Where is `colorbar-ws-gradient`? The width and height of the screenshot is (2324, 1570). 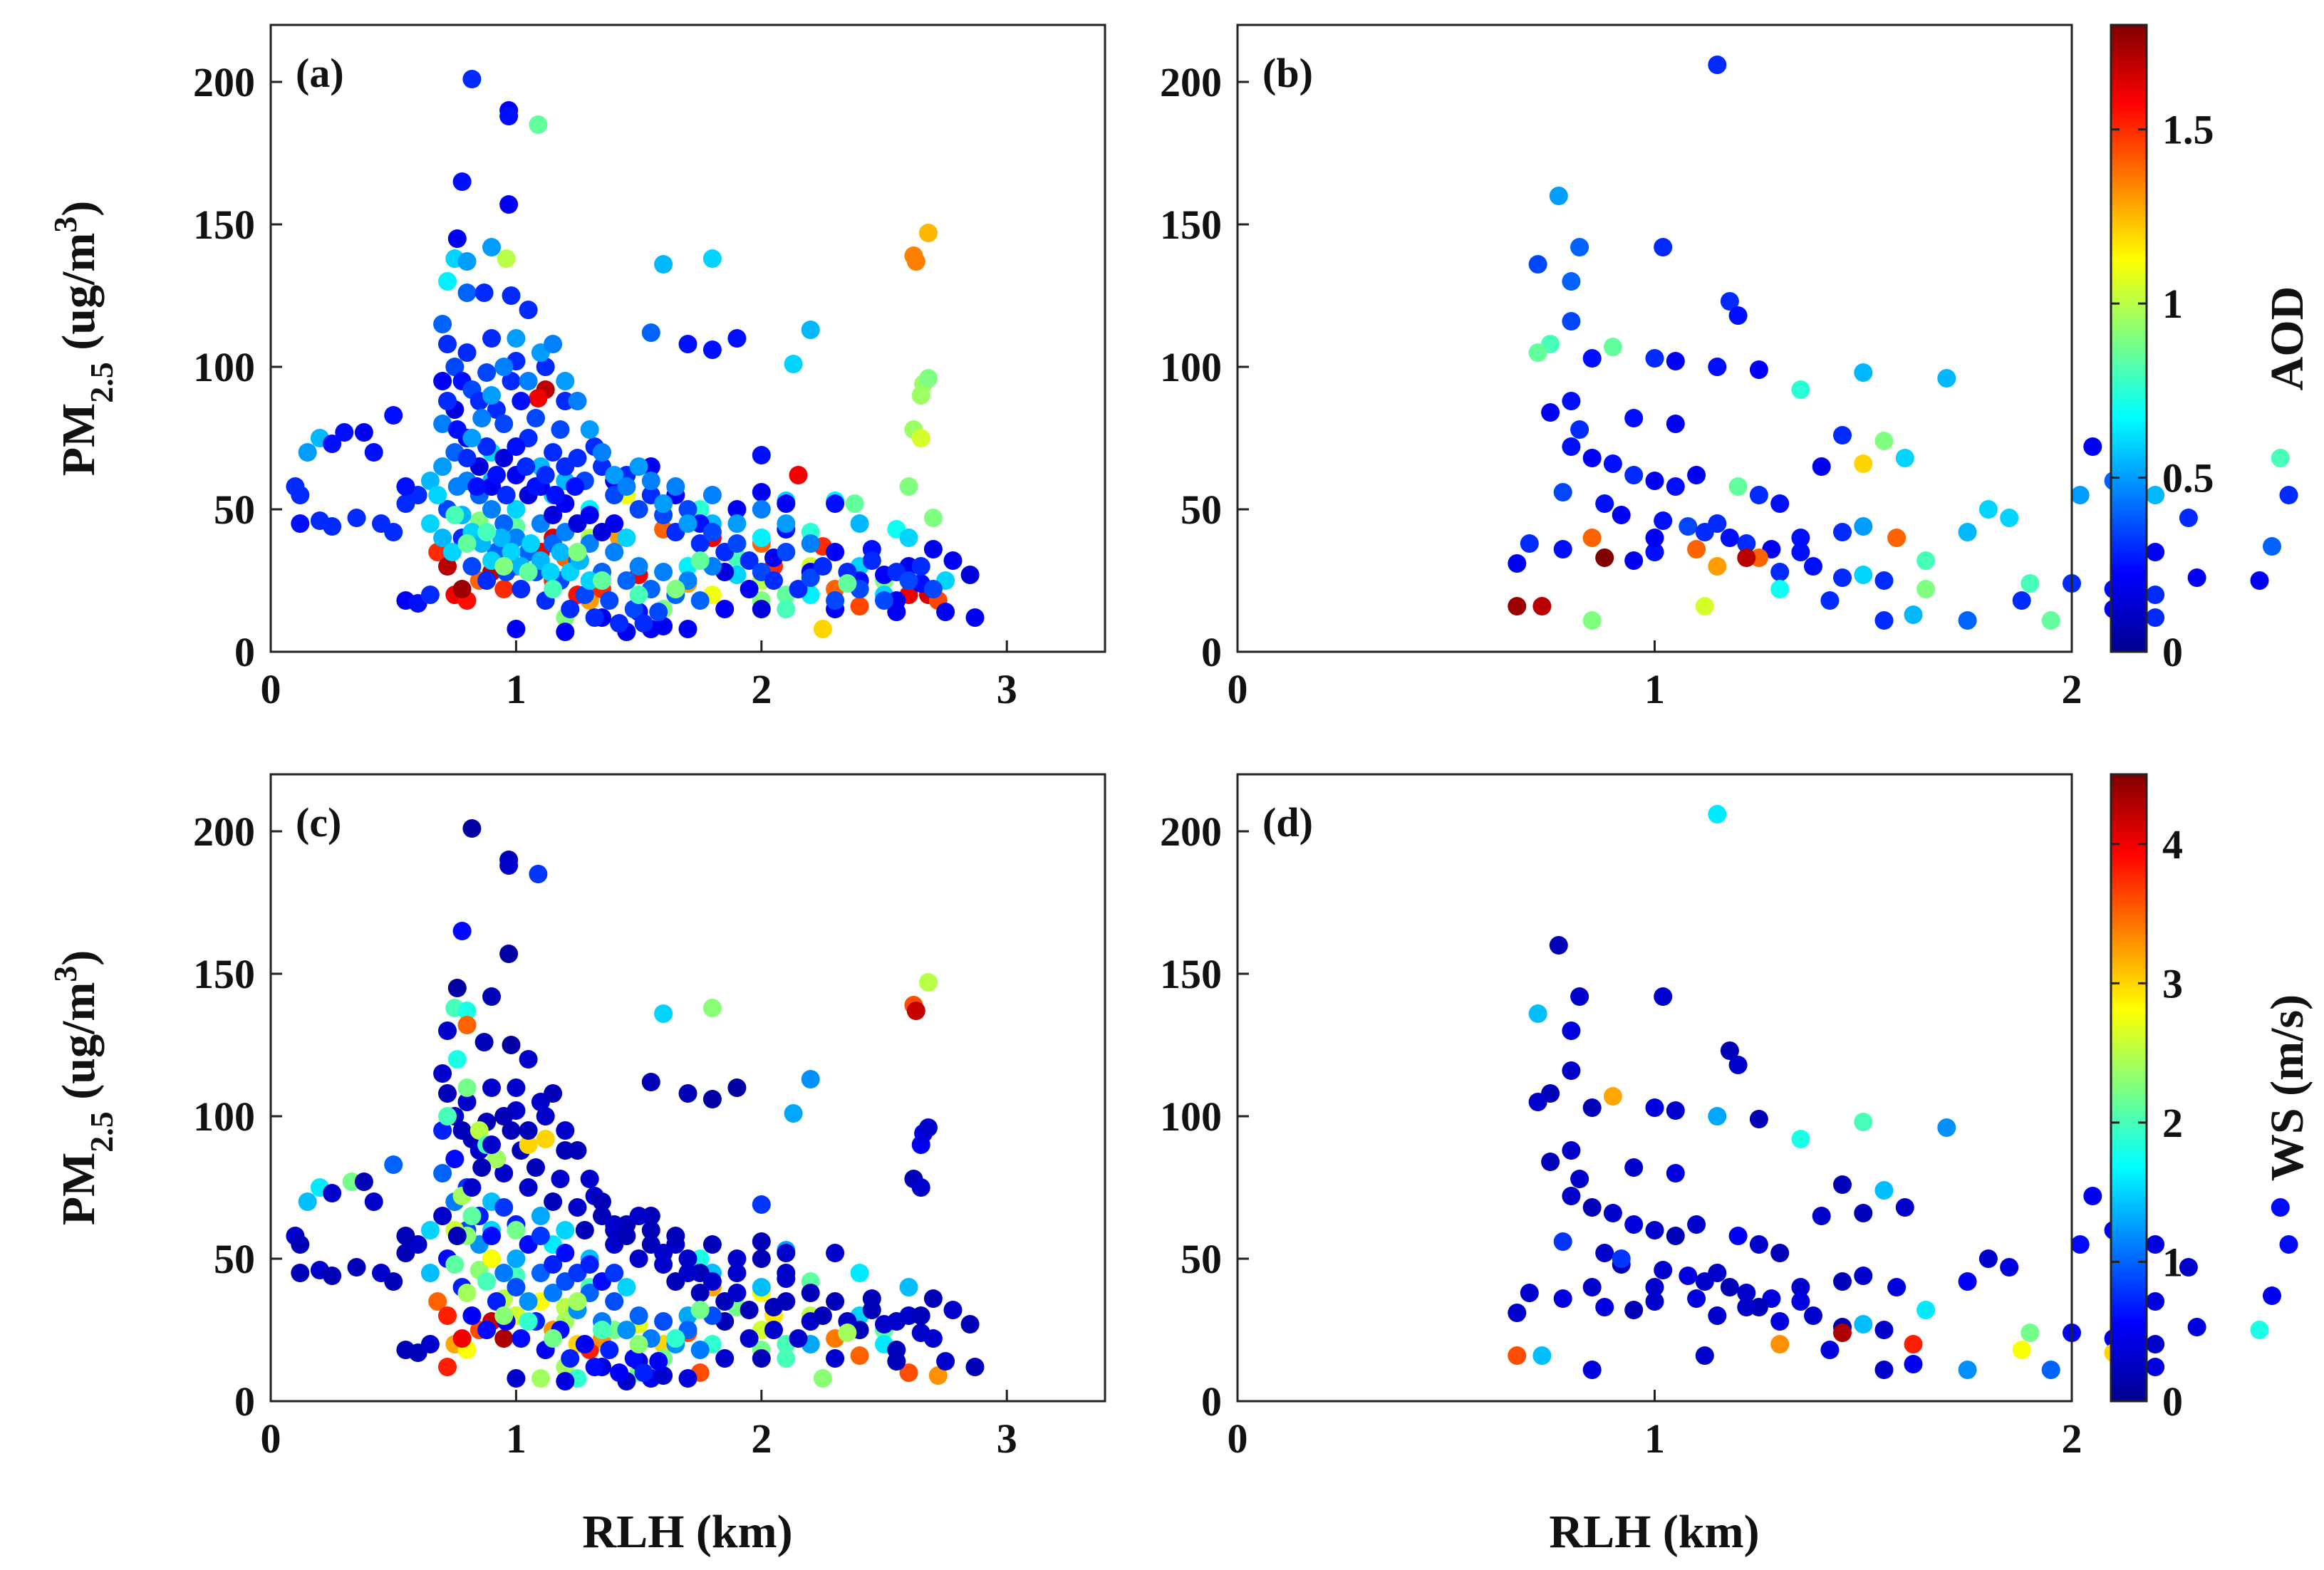
colorbar-ws-gradient is located at coordinates (2129, 1088).